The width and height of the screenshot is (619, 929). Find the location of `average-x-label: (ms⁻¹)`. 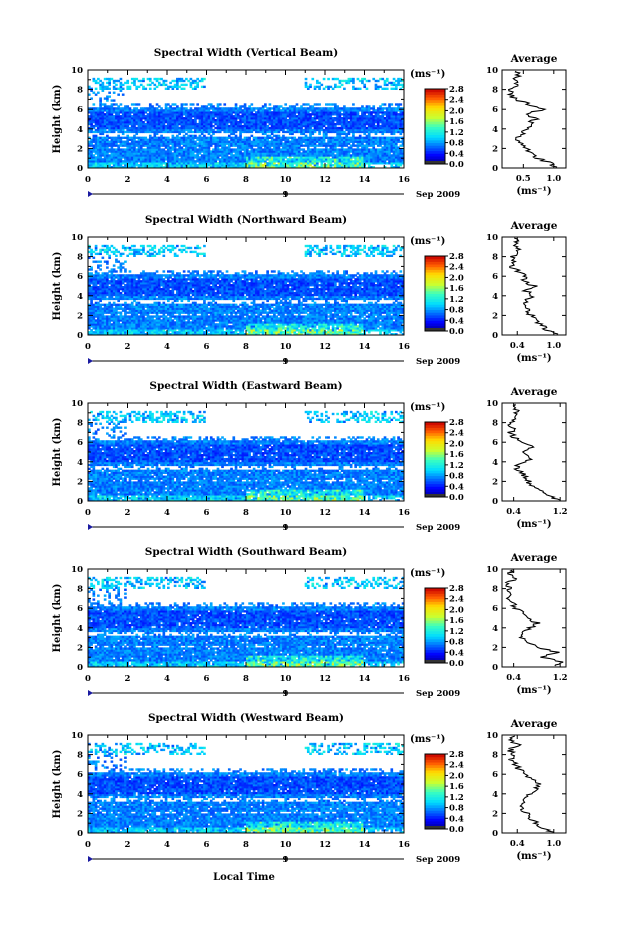

average-x-label: (ms⁻¹) is located at coordinates (533, 524).